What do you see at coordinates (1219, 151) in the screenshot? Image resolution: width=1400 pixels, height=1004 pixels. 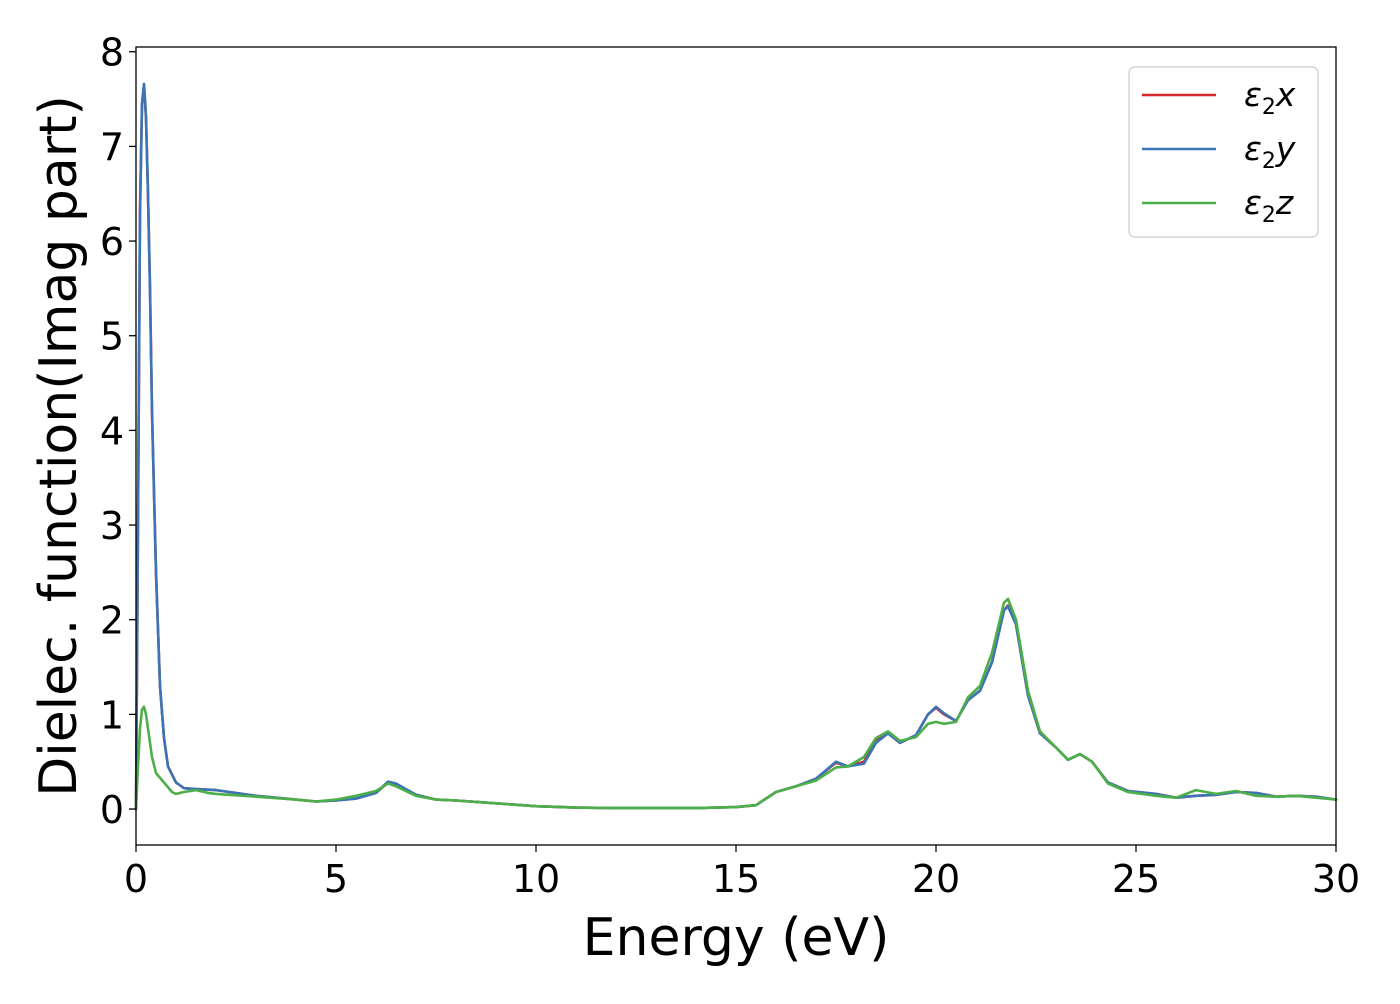 I see `legend-items: ε2x ε2y ε2z` at bounding box center [1219, 151].